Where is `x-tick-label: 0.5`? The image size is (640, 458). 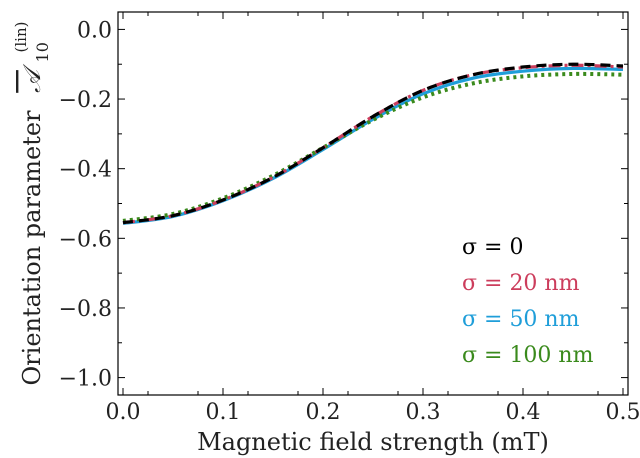
x-tick-label: 0.5 is located at coordinates (623, 412).